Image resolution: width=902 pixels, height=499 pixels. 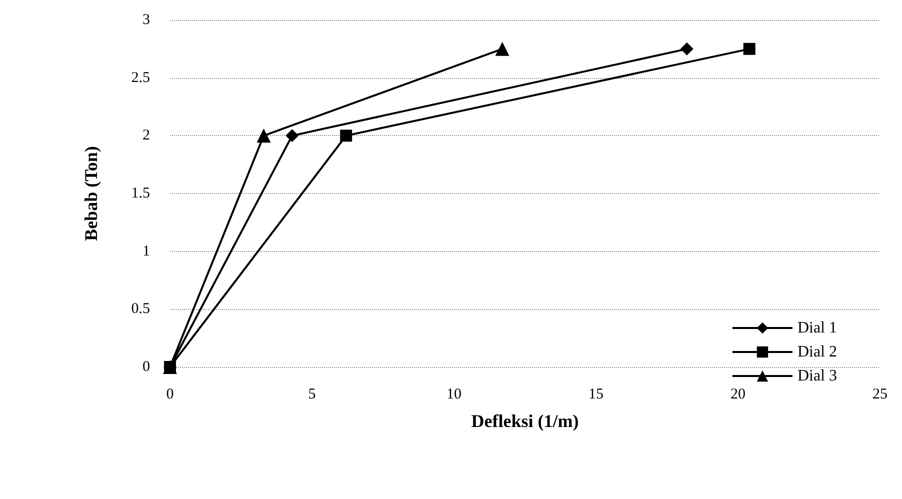 What do you see at coordinates (454, 394) in the screenshot?
I see `x-tick-label: 10` at bounding box center [454, 394].